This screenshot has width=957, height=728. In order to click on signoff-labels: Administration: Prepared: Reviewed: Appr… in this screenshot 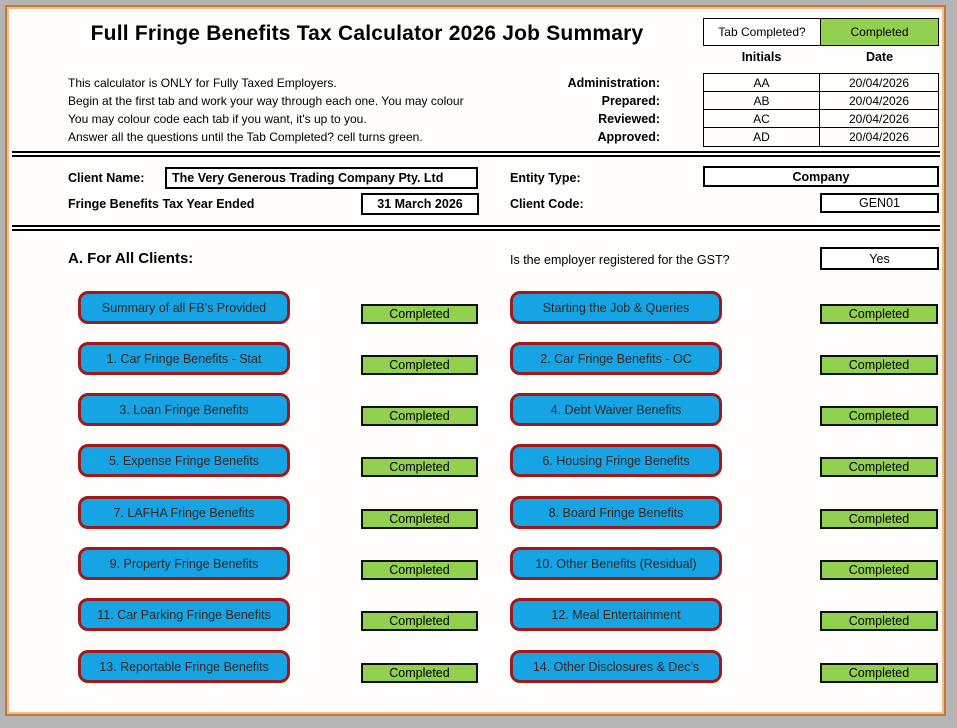, I will do `click(568, 110)`.